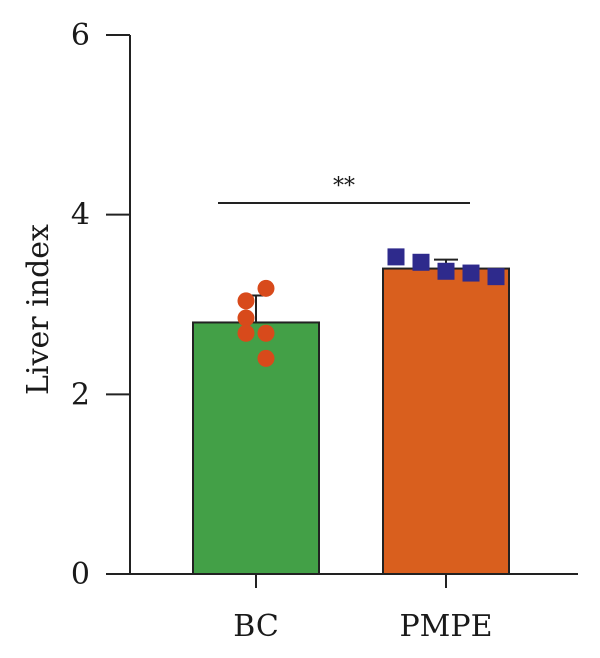  What do you see at coordinates (446, 626) in the screenshot?
I see `x-tick-label-pmpe: PMPE` at bounding box center [446, 626].